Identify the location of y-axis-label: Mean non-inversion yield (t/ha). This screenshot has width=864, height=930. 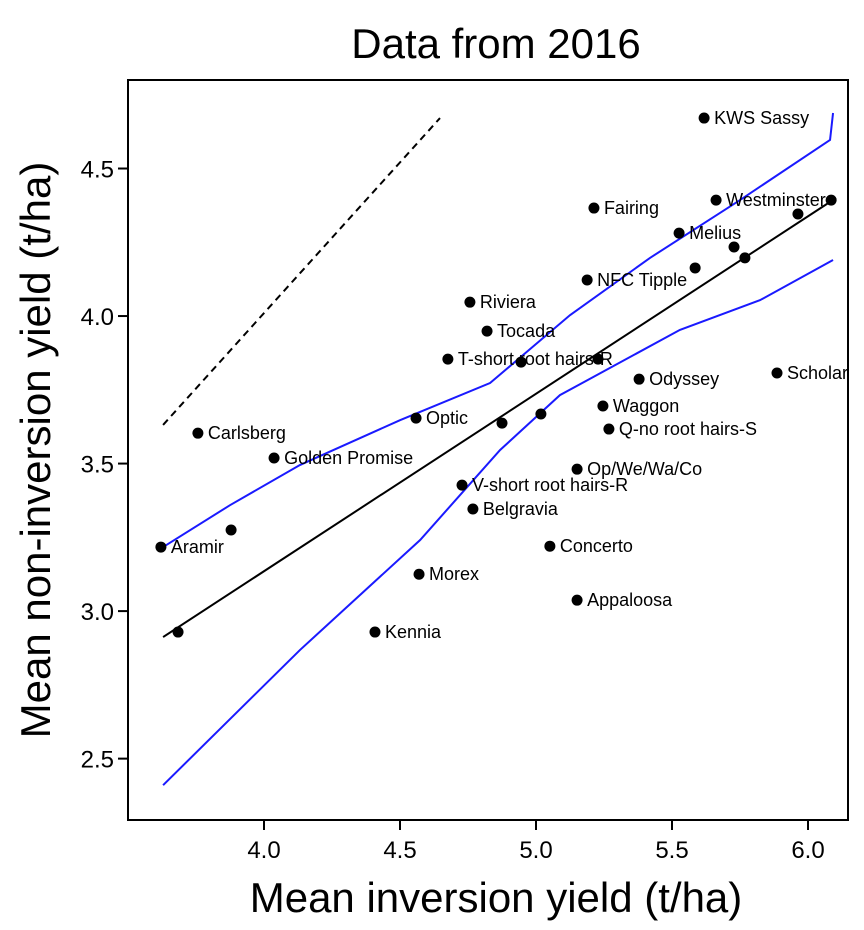
(35, 450).